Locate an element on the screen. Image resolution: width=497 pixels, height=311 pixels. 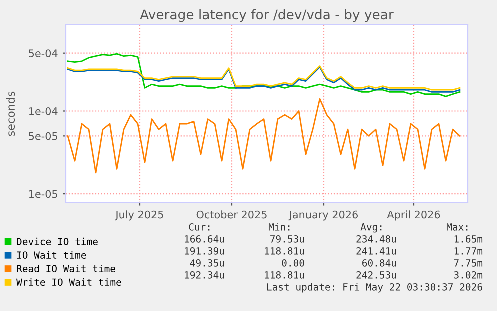
text: 192.34u is located at coordinates (204, 275).